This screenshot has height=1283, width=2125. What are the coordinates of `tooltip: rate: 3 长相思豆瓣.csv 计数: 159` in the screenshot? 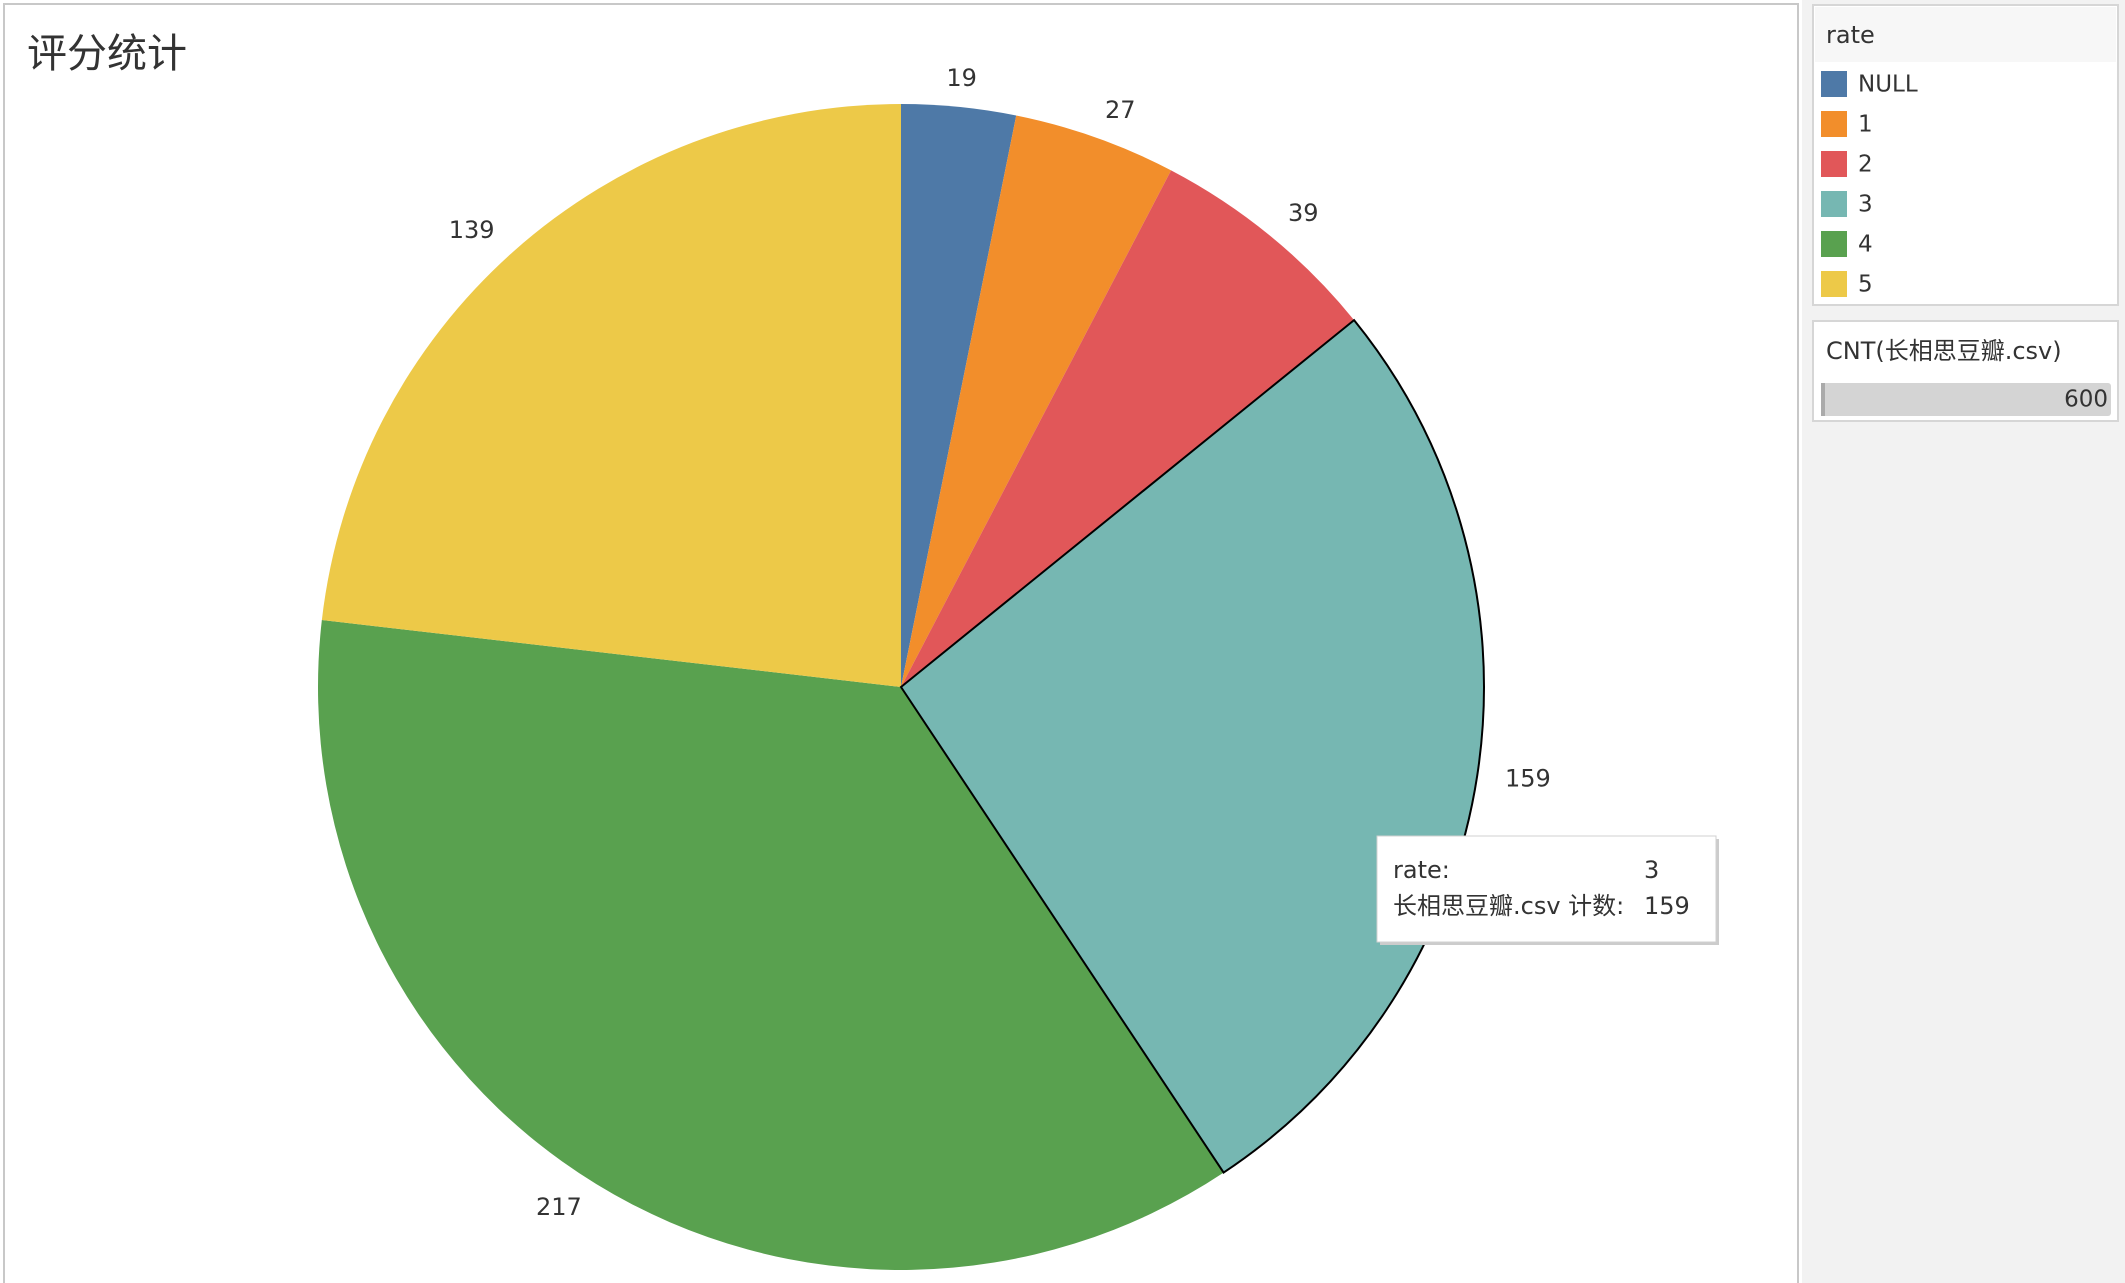 It's located at (1547, 890).